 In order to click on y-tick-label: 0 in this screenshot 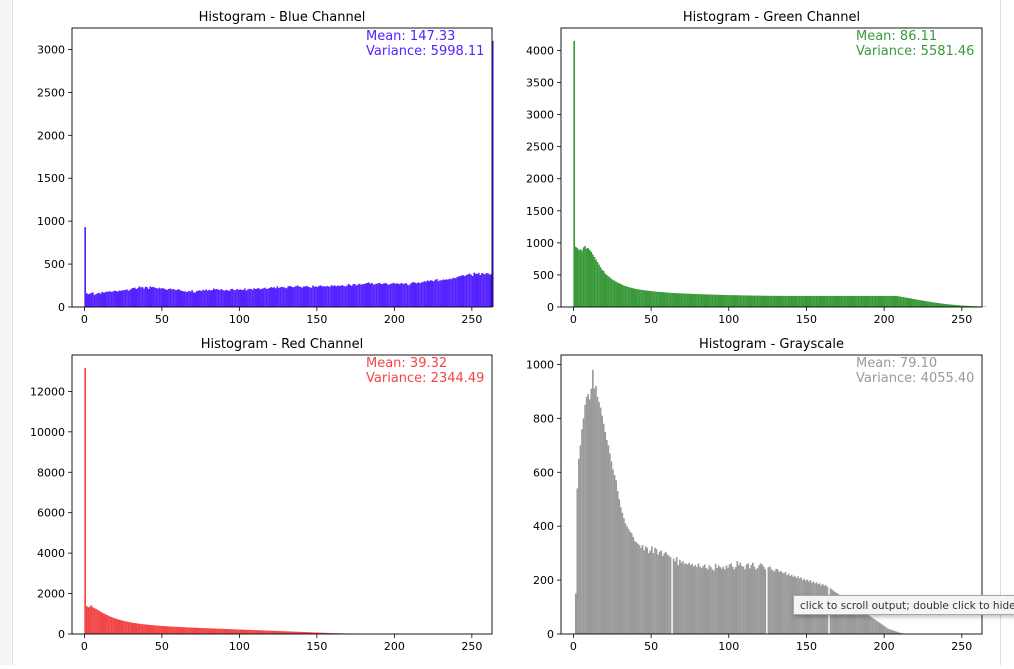, I will do `click(550, 634)`.